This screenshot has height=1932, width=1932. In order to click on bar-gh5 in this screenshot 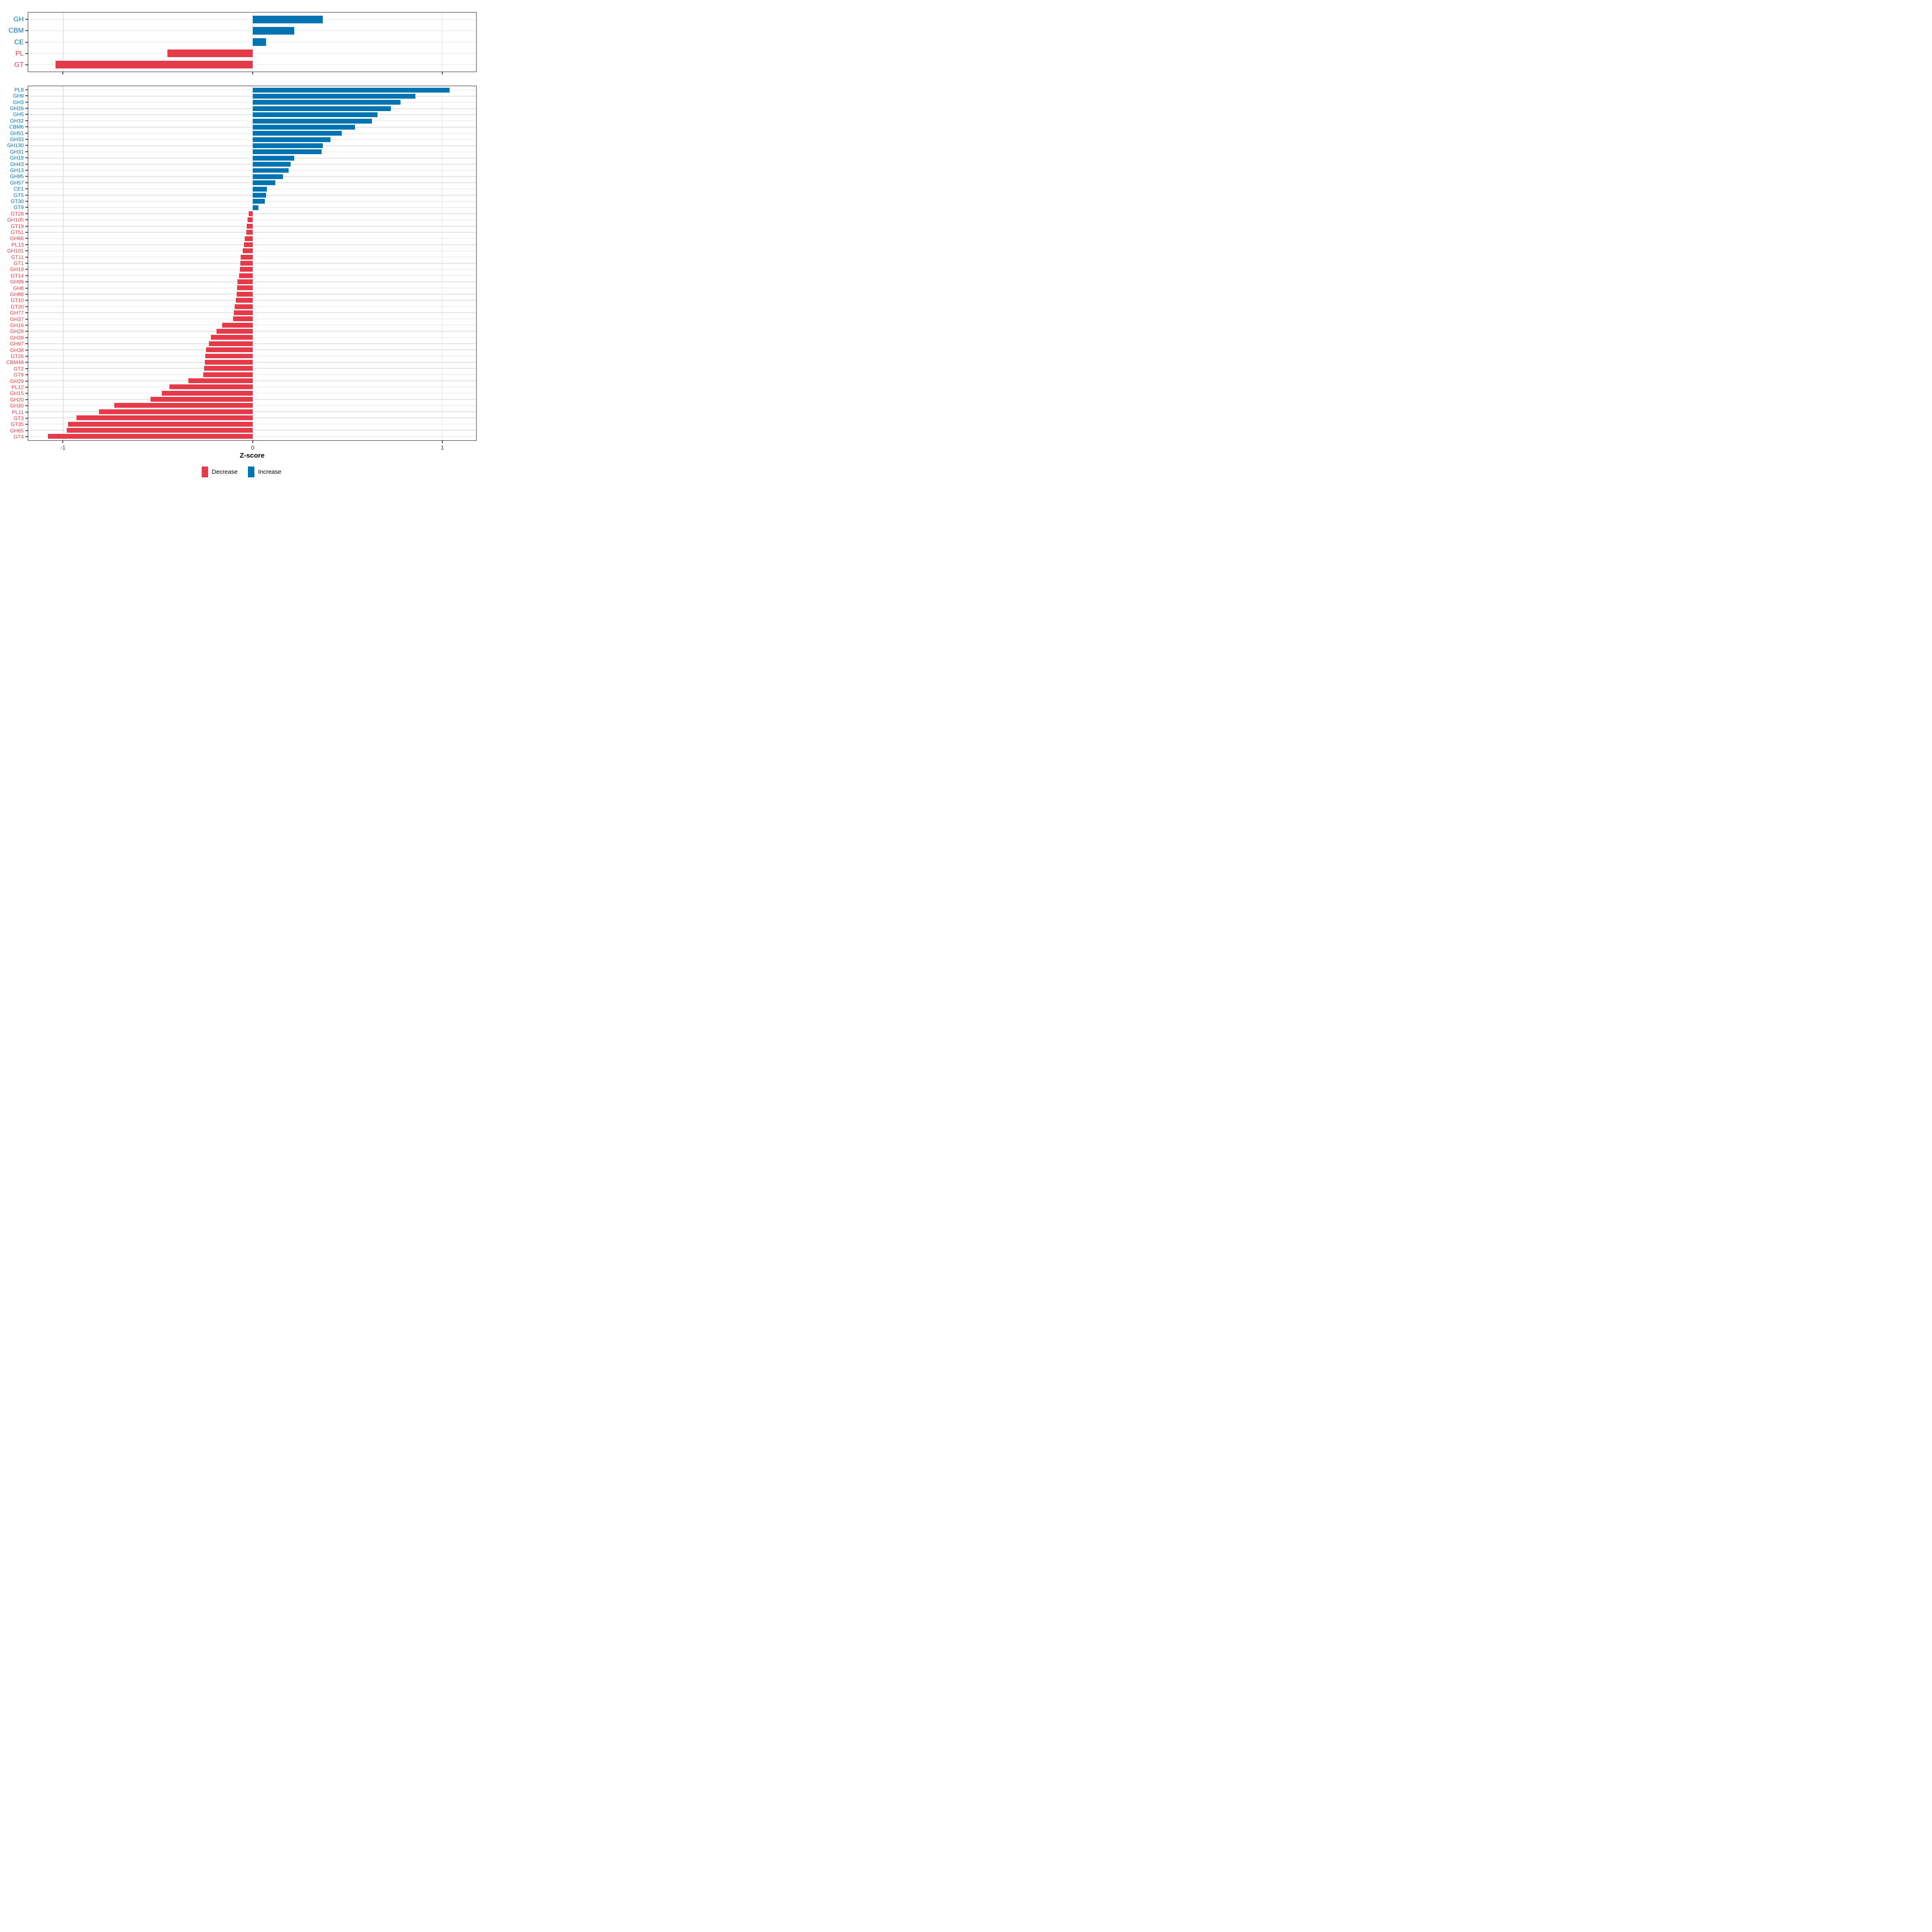, I will do `click(315, 115)`.